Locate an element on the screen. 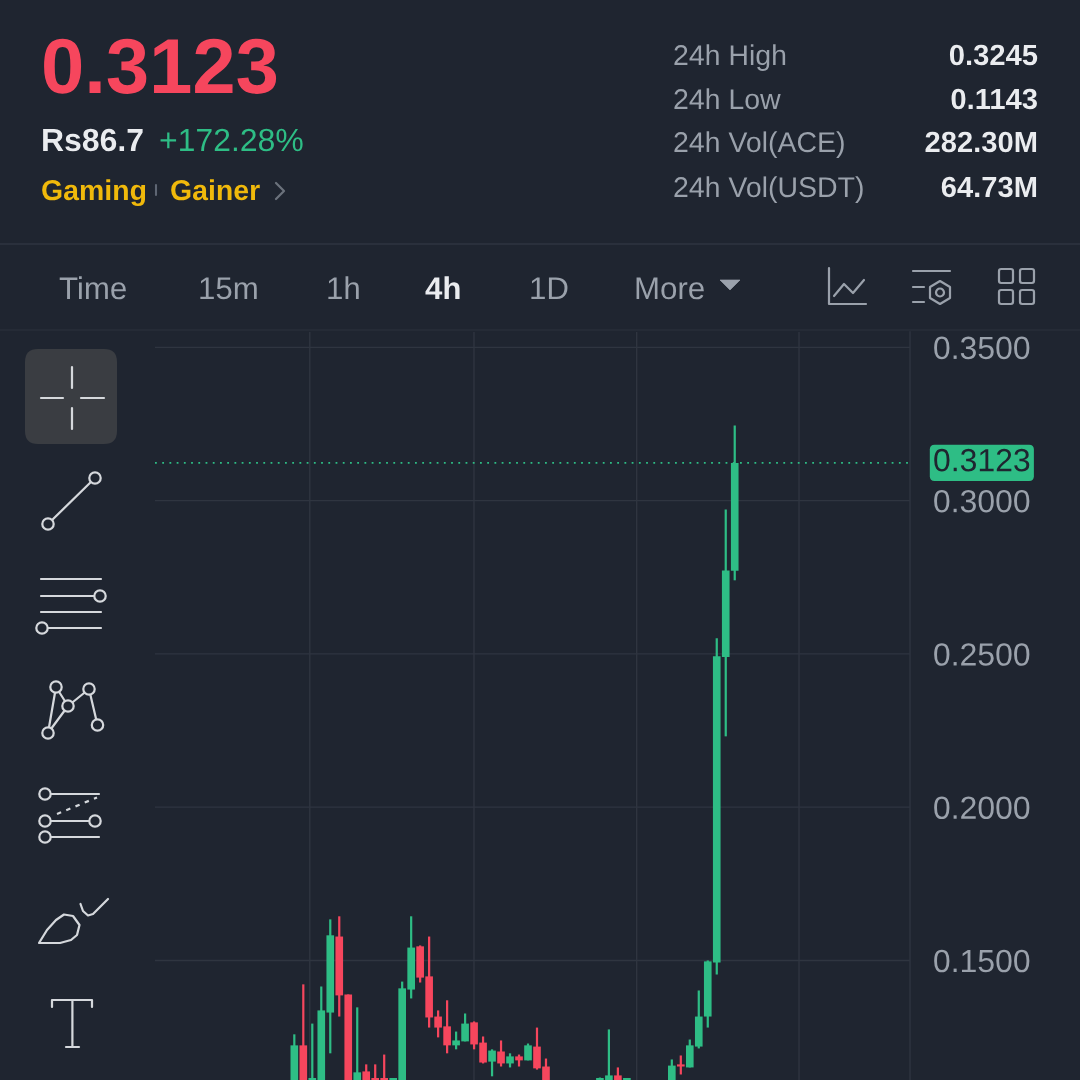  text: More is located at coordinates (670, 288).